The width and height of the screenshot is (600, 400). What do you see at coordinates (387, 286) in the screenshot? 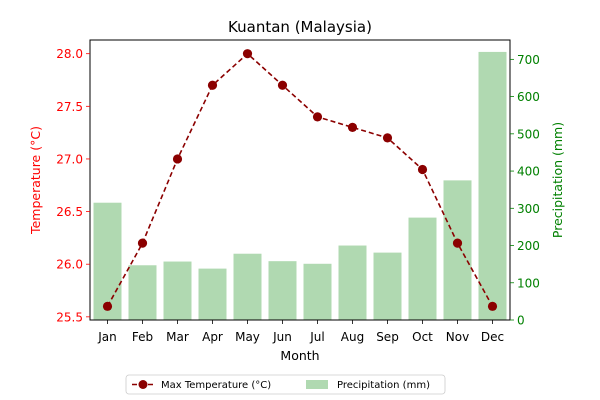
I see `precipitation-bar-sep` at bounding box center [387, 286].